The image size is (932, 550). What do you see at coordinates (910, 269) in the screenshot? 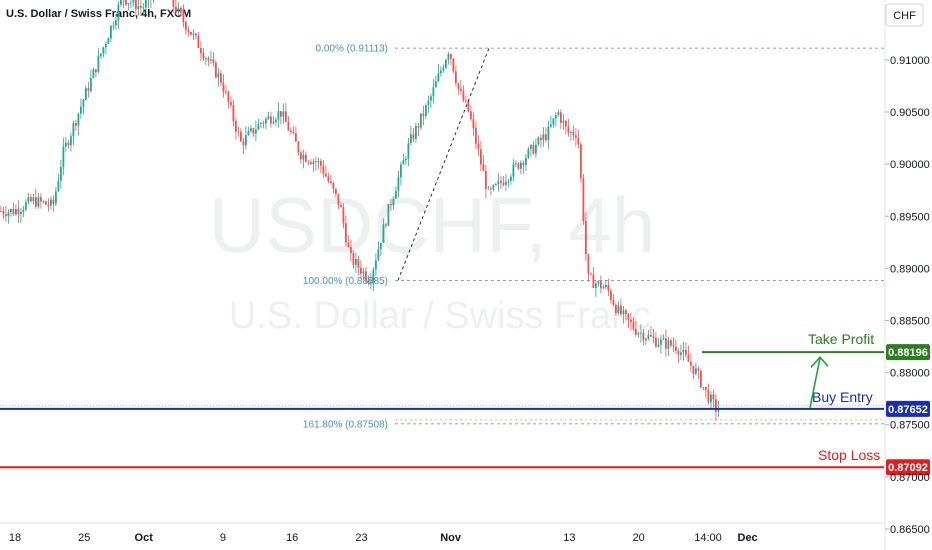
I see `y-tick-label: 0.89000` at bounding box center [910, 269].